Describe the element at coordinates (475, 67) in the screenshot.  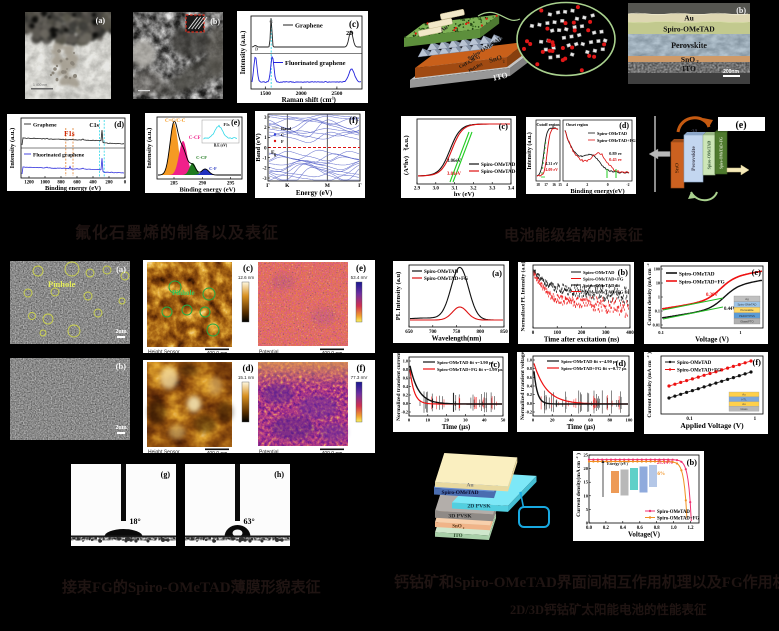
I see `svg-text: Pb(I,Br)` at that location.